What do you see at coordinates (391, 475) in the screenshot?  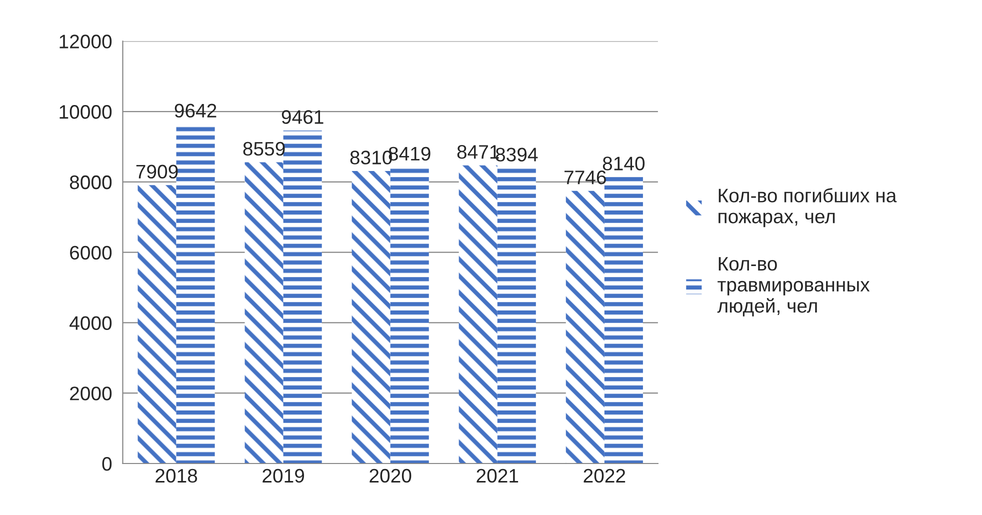 I see `x-tick-label: 2020` at bounding box center [391, 475].